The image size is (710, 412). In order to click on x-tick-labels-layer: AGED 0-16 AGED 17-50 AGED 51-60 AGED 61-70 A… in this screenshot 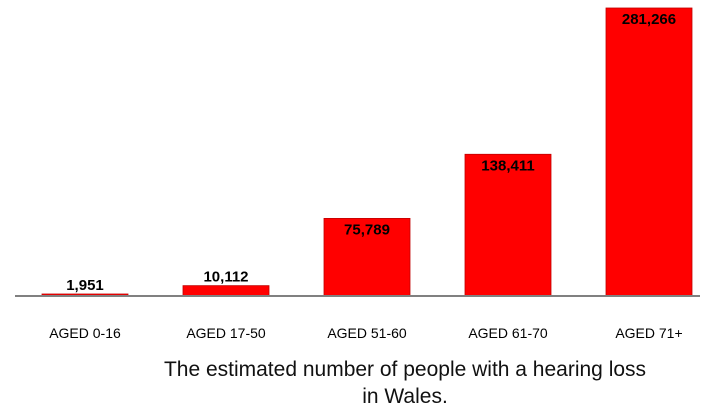, I will do `click(365, 333)`.